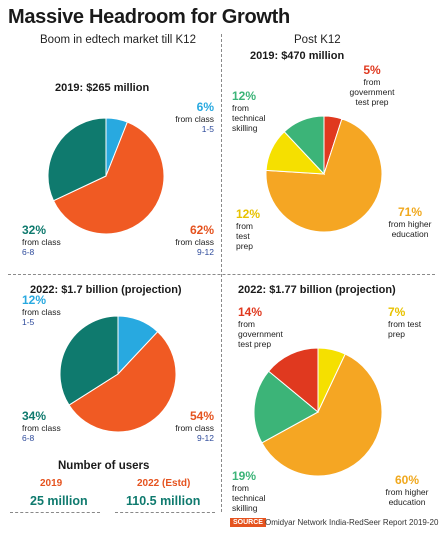 The image size is (443, 539). Describe the element at coordinates (201, 416) in the screenshot. I see `slice-pct: 54%` at that location.